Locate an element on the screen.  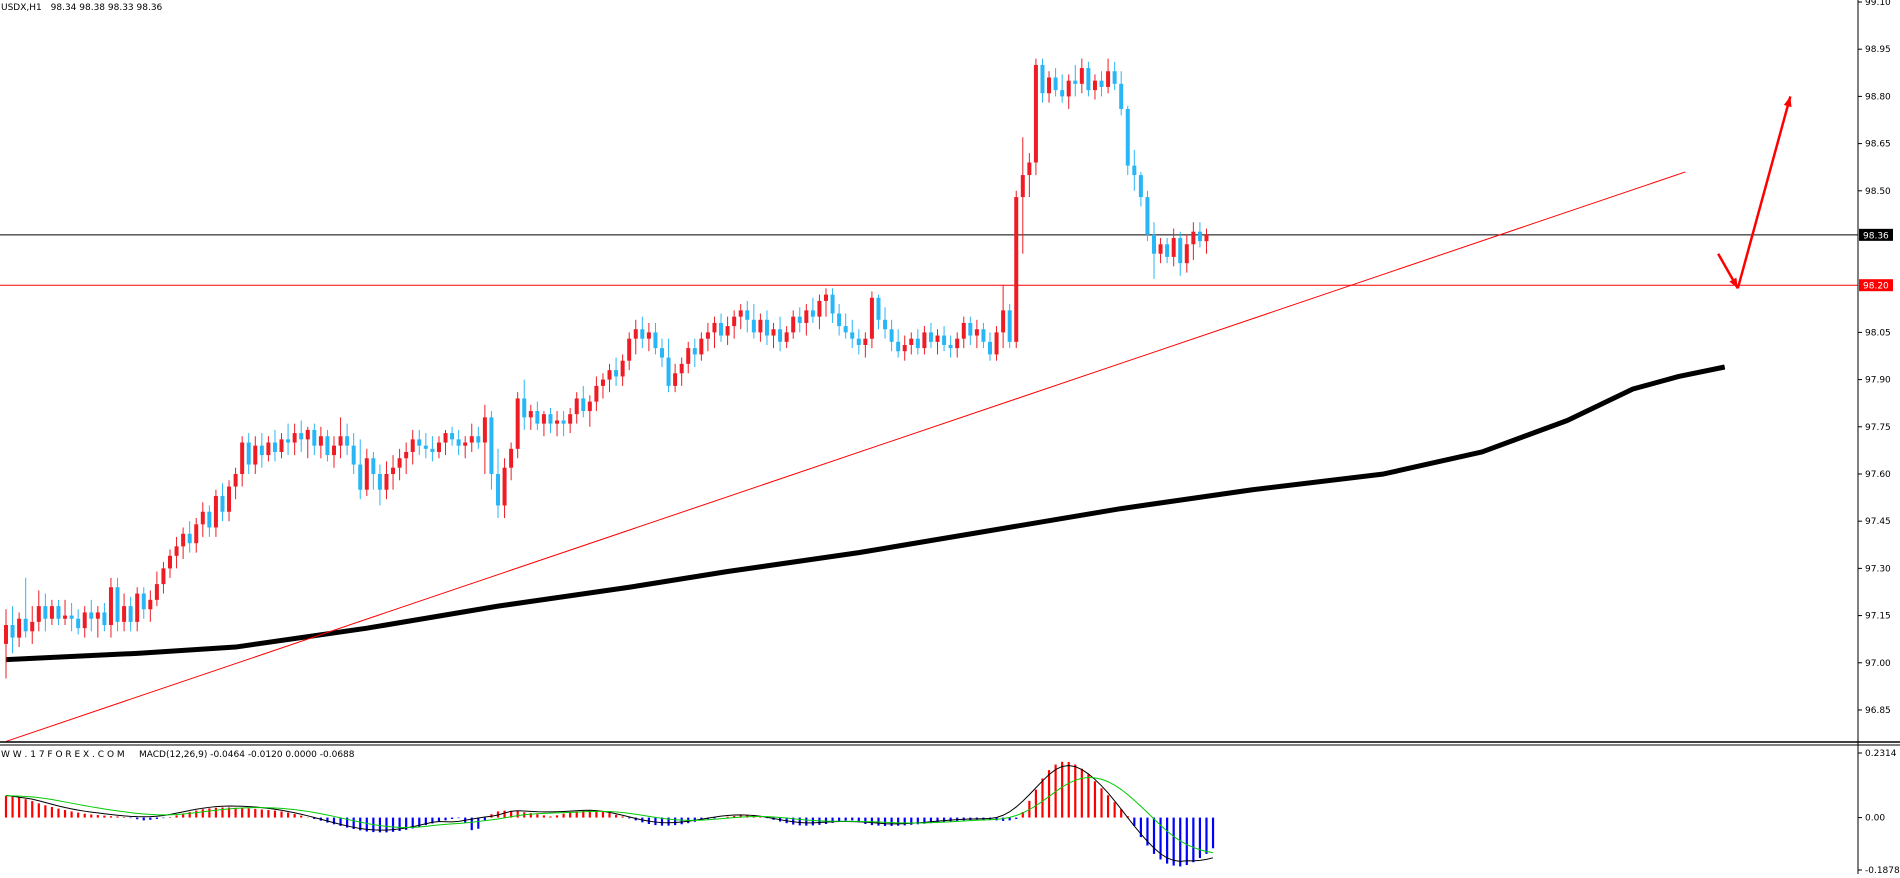
y-tick-label: 98.95 is located at coordinates (1878, 50).